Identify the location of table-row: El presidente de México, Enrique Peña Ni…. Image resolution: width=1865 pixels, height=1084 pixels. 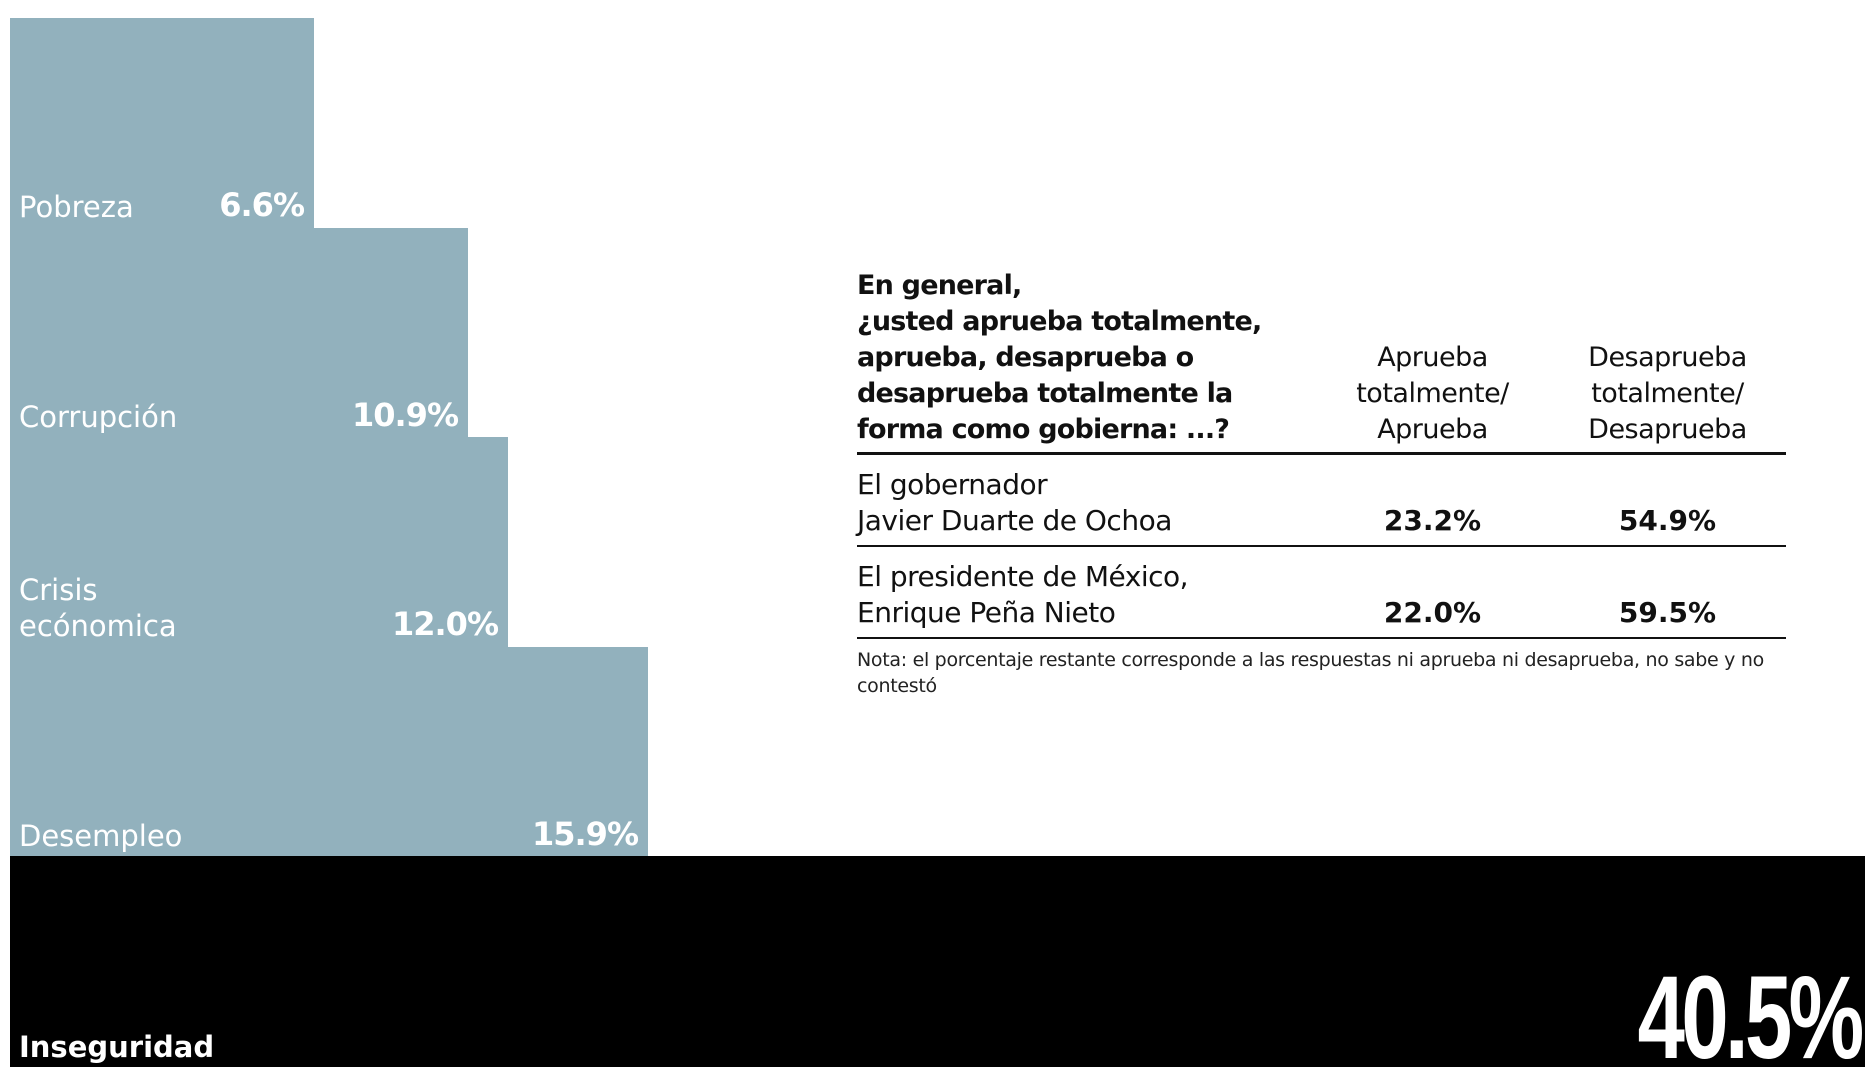
(1321, 593).